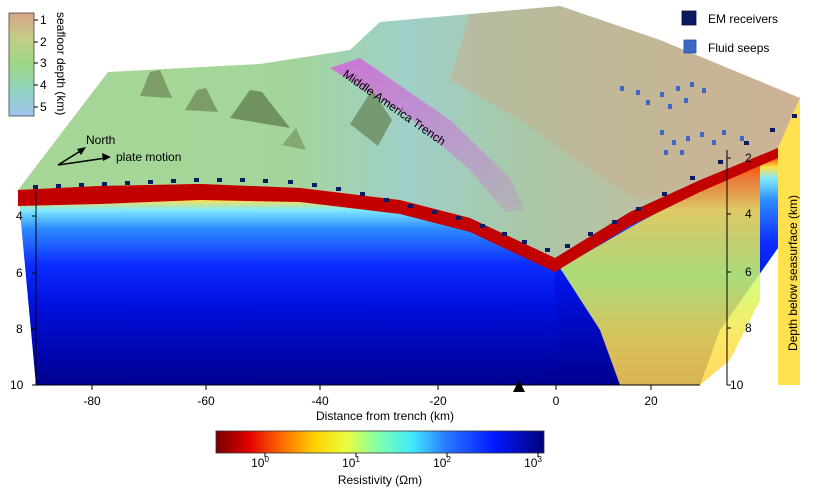 Image resolution: width=836 pixels, height=492 pixels. Describe the element at coordinates (690, 46) in the screenshot. I see `fluid-seep-legend-icon` at that location.